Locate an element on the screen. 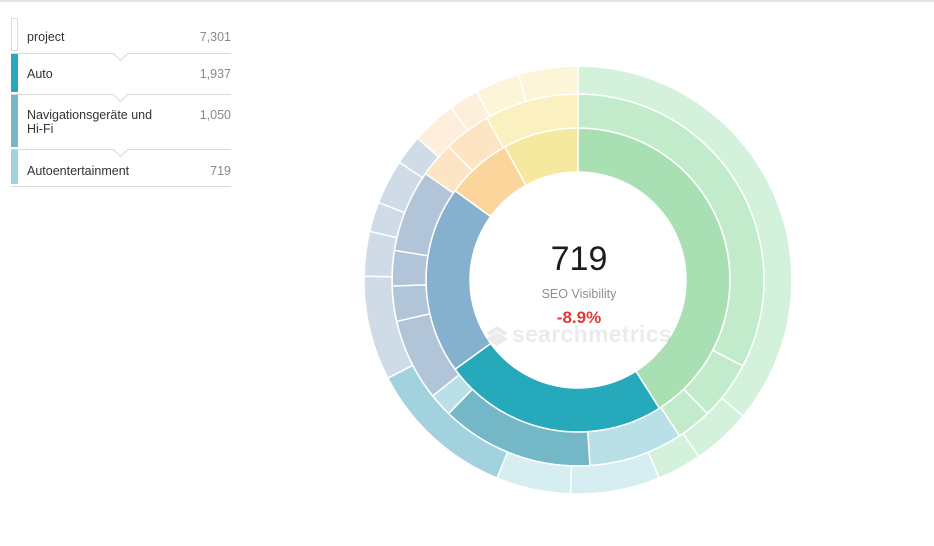  breadcrumb-item-autoentertainment: Autoentertainment 719 is located at coordinates (121, 168).